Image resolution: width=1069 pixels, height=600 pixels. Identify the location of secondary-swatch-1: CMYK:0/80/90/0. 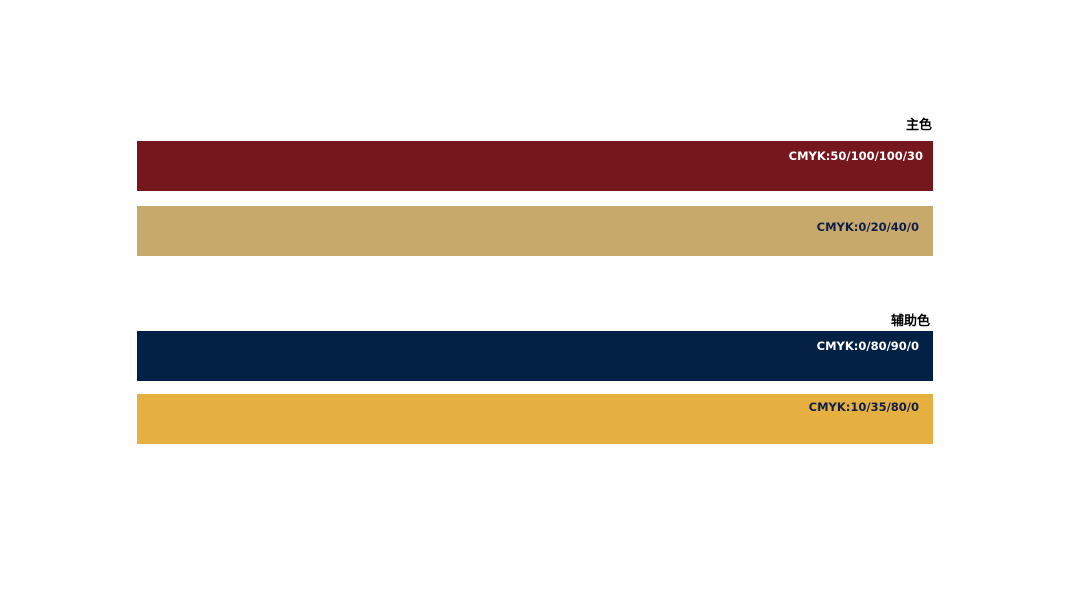
(535, 356).